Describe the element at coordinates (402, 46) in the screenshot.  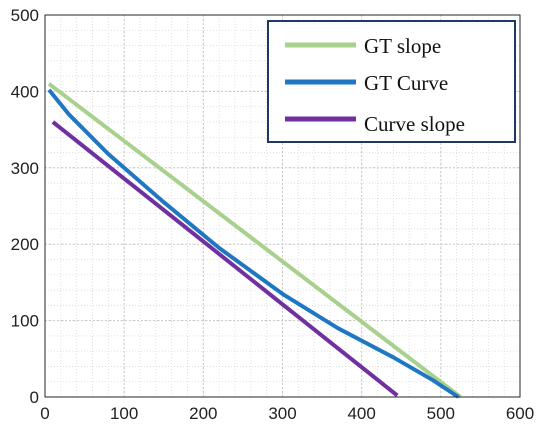
I see `legend-label-gt-slope: GT slope` at that location.